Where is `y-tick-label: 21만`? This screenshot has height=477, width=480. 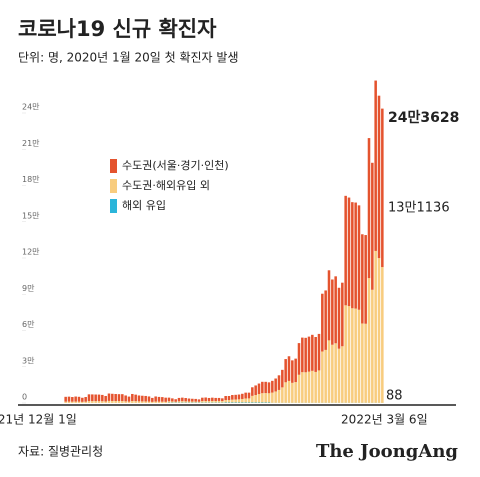 y-tick-label: 21만 is located at coordinates (31, 143).